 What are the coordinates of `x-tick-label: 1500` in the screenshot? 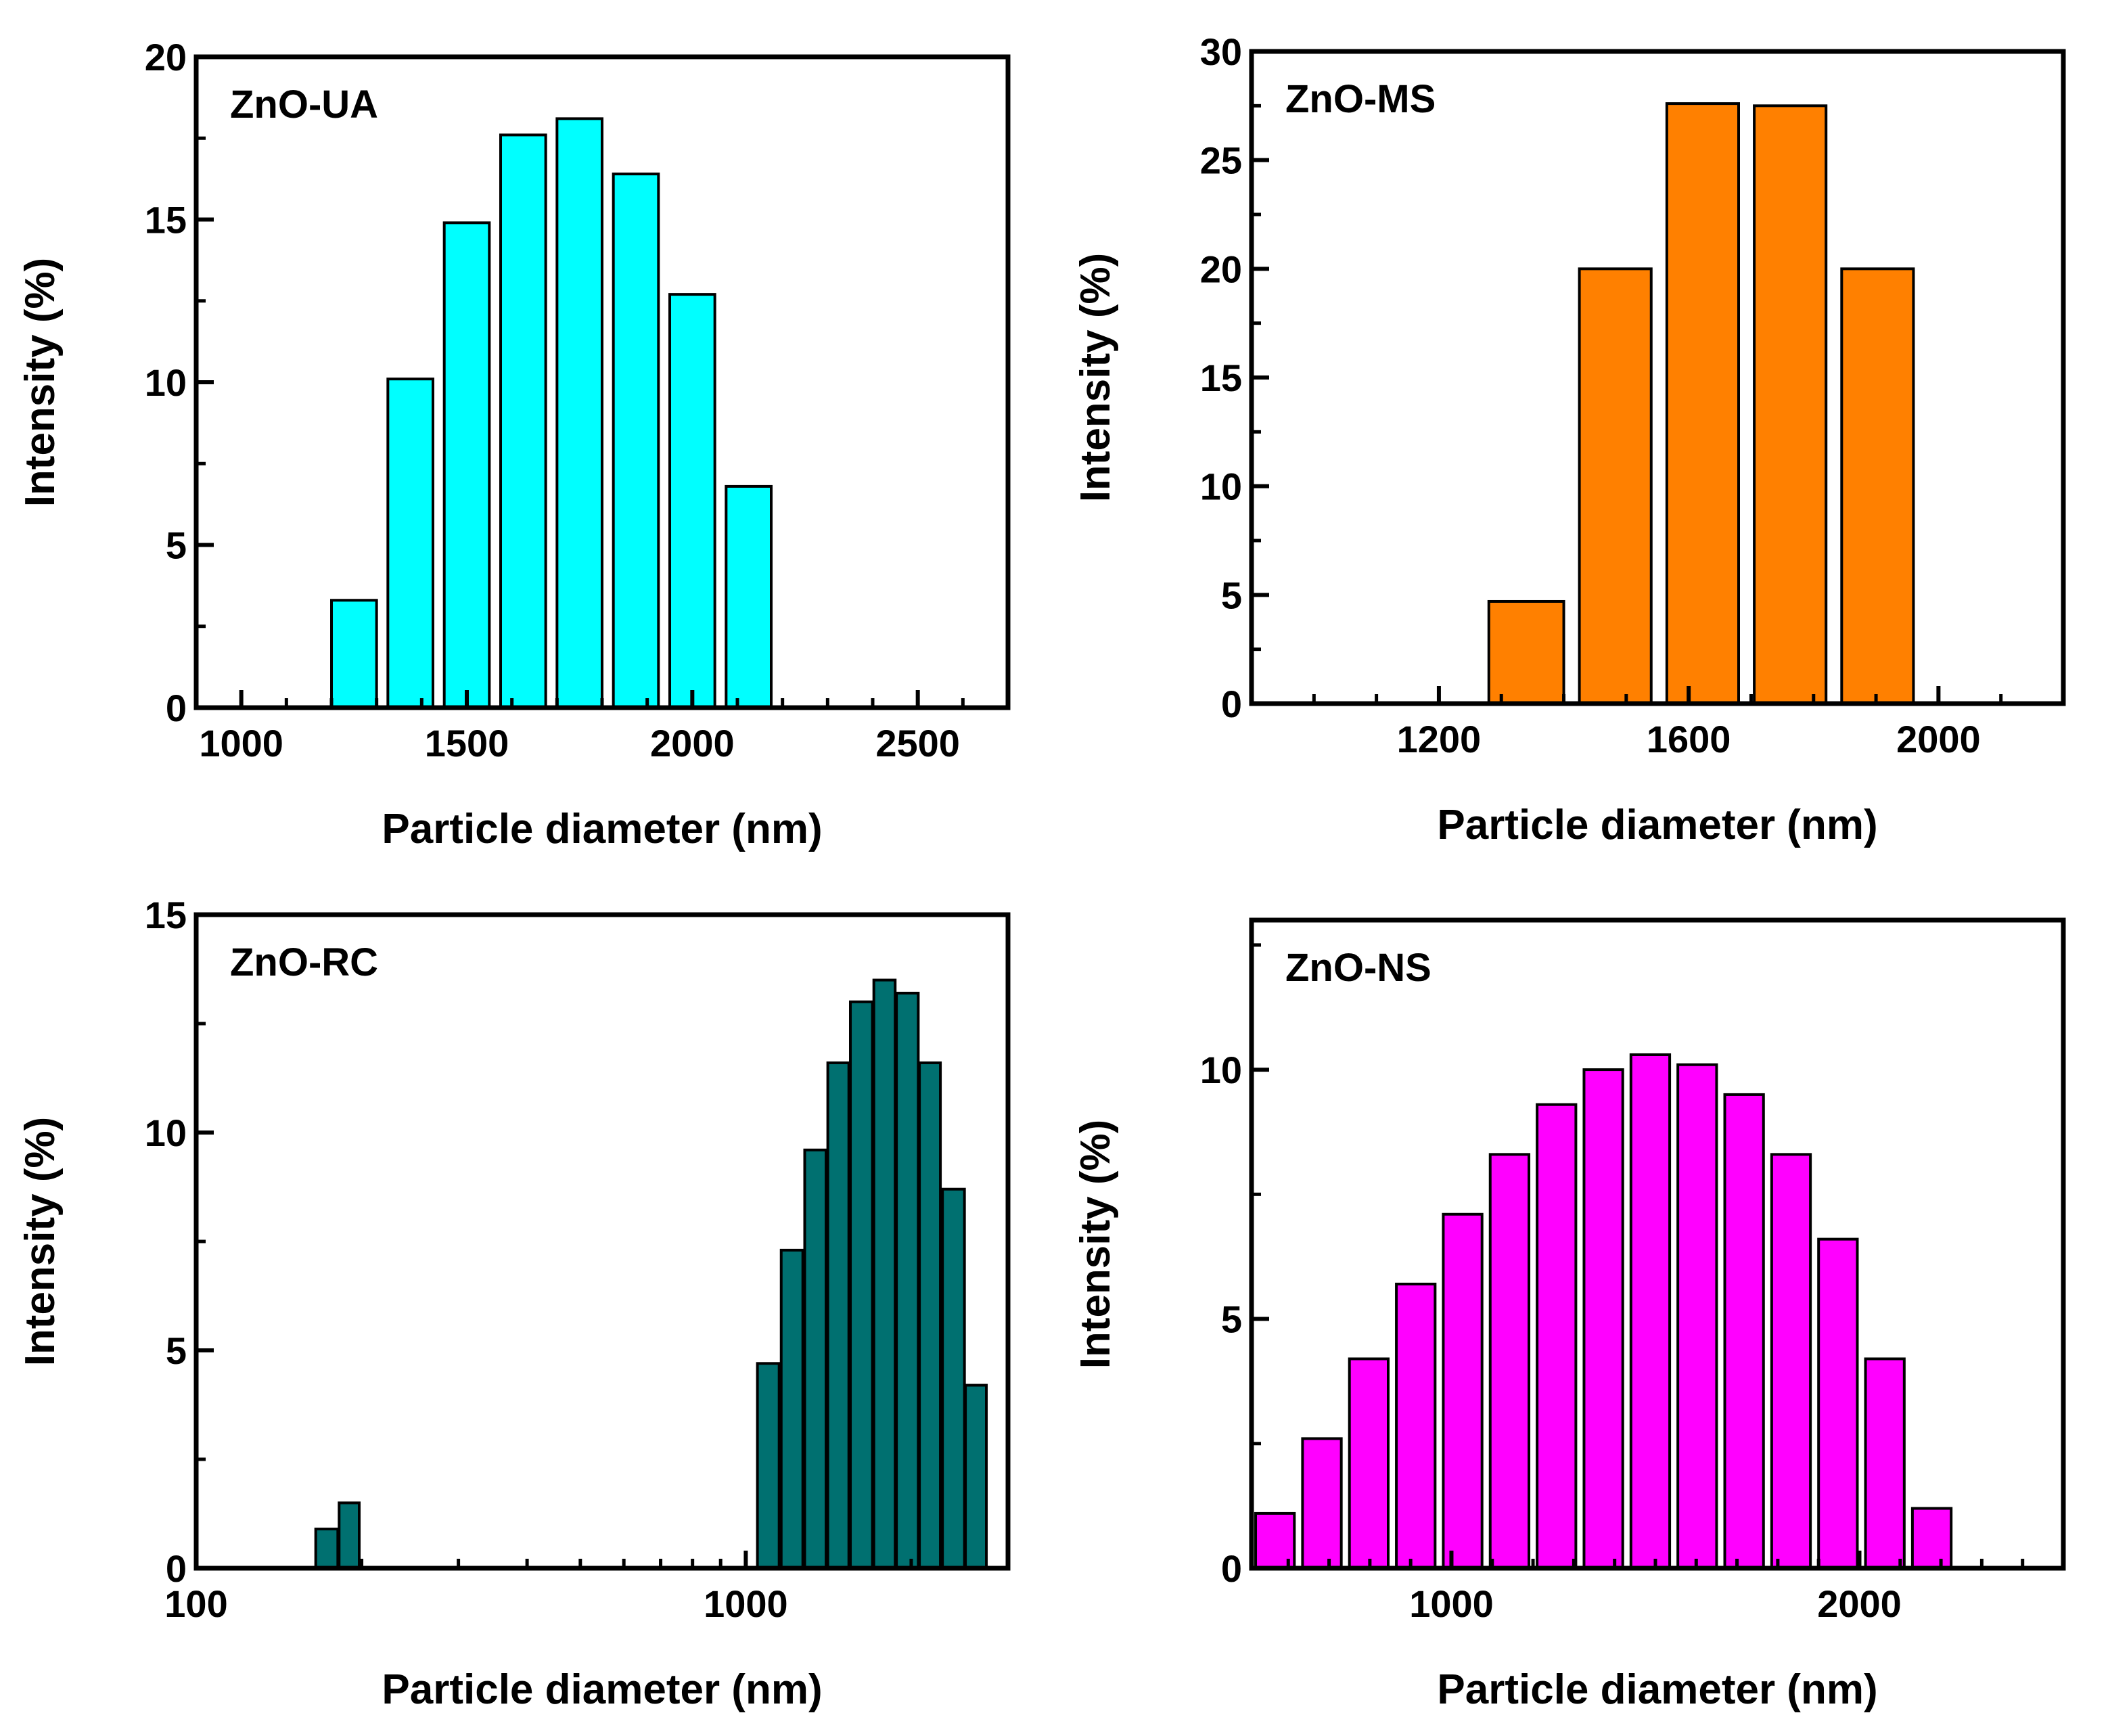 It's located at (467, 743).